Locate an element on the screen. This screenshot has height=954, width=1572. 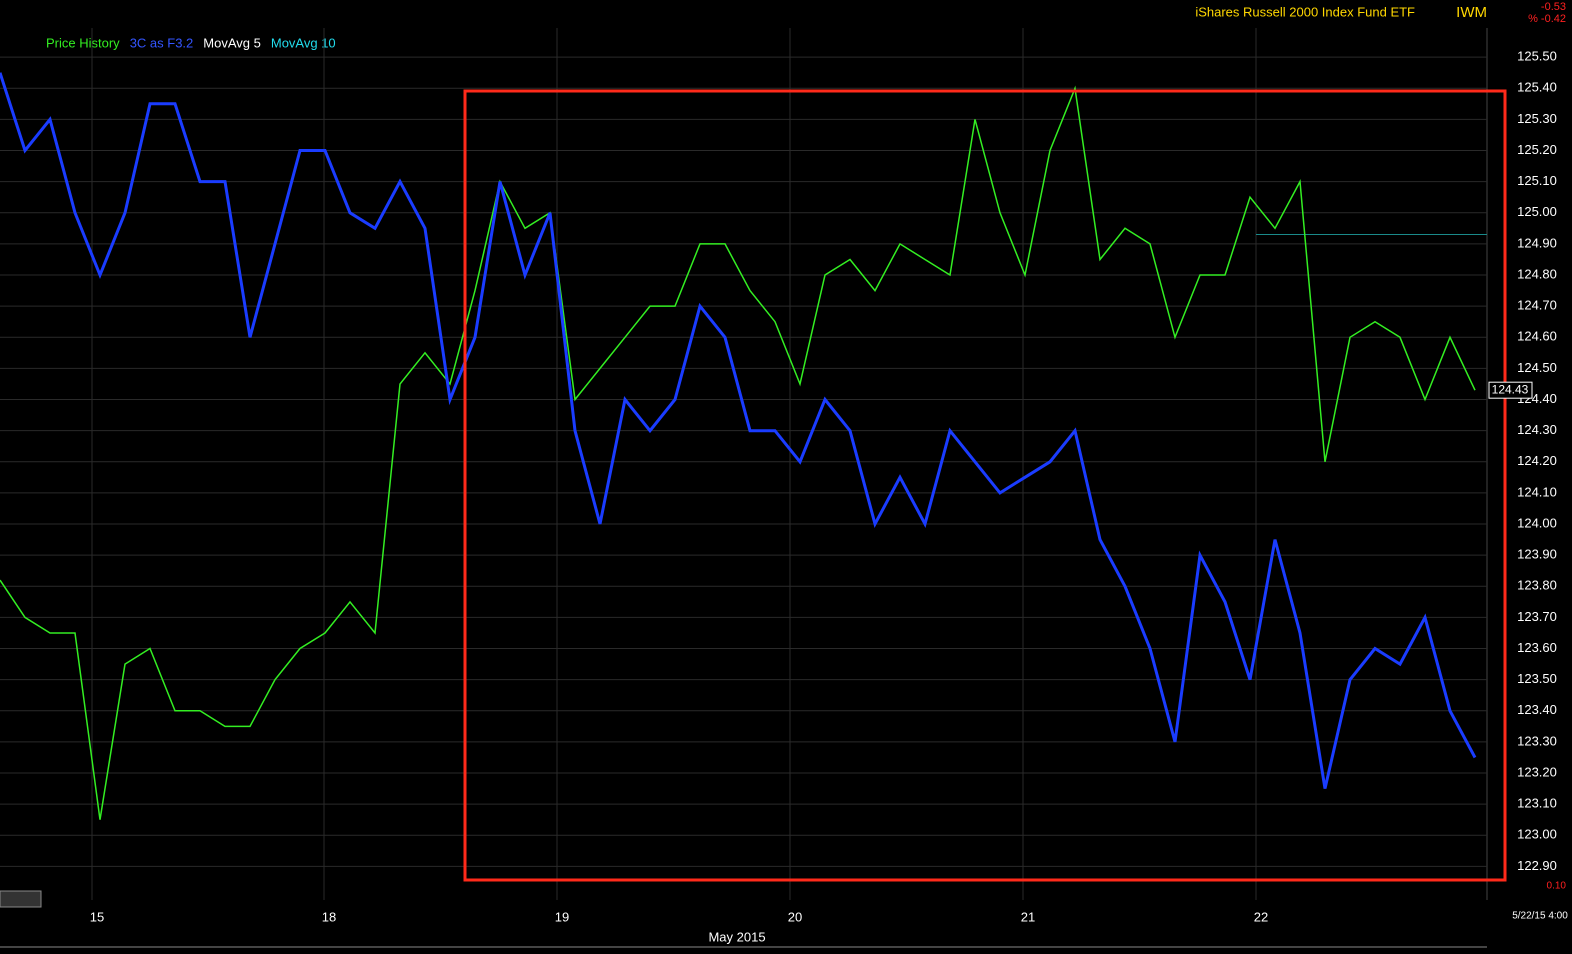
y-tick-label: 125.50 is located at coordinates (1537, 56).